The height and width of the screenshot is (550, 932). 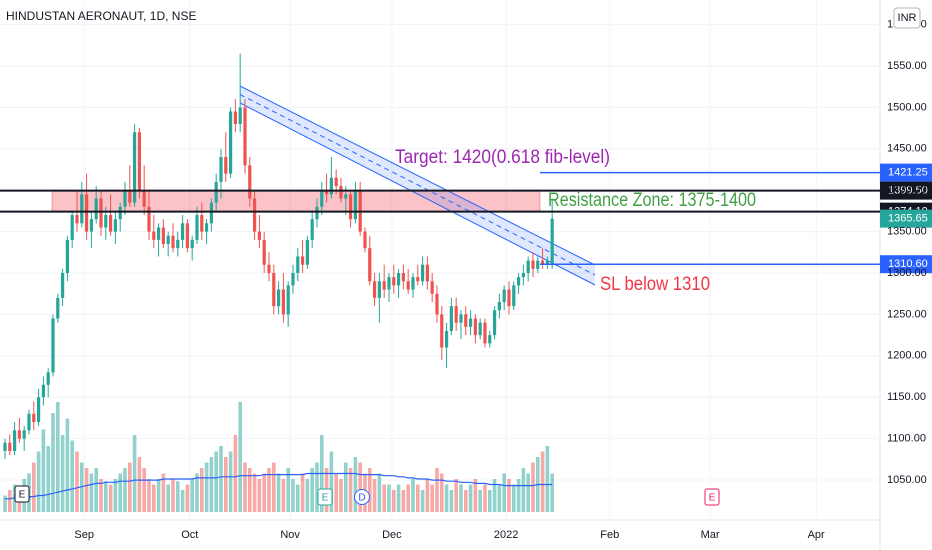 What do you see at coordinates (609, 535) in the screenshot?
I see `x-tick-label: Feb` at bounding box center [609, 535].